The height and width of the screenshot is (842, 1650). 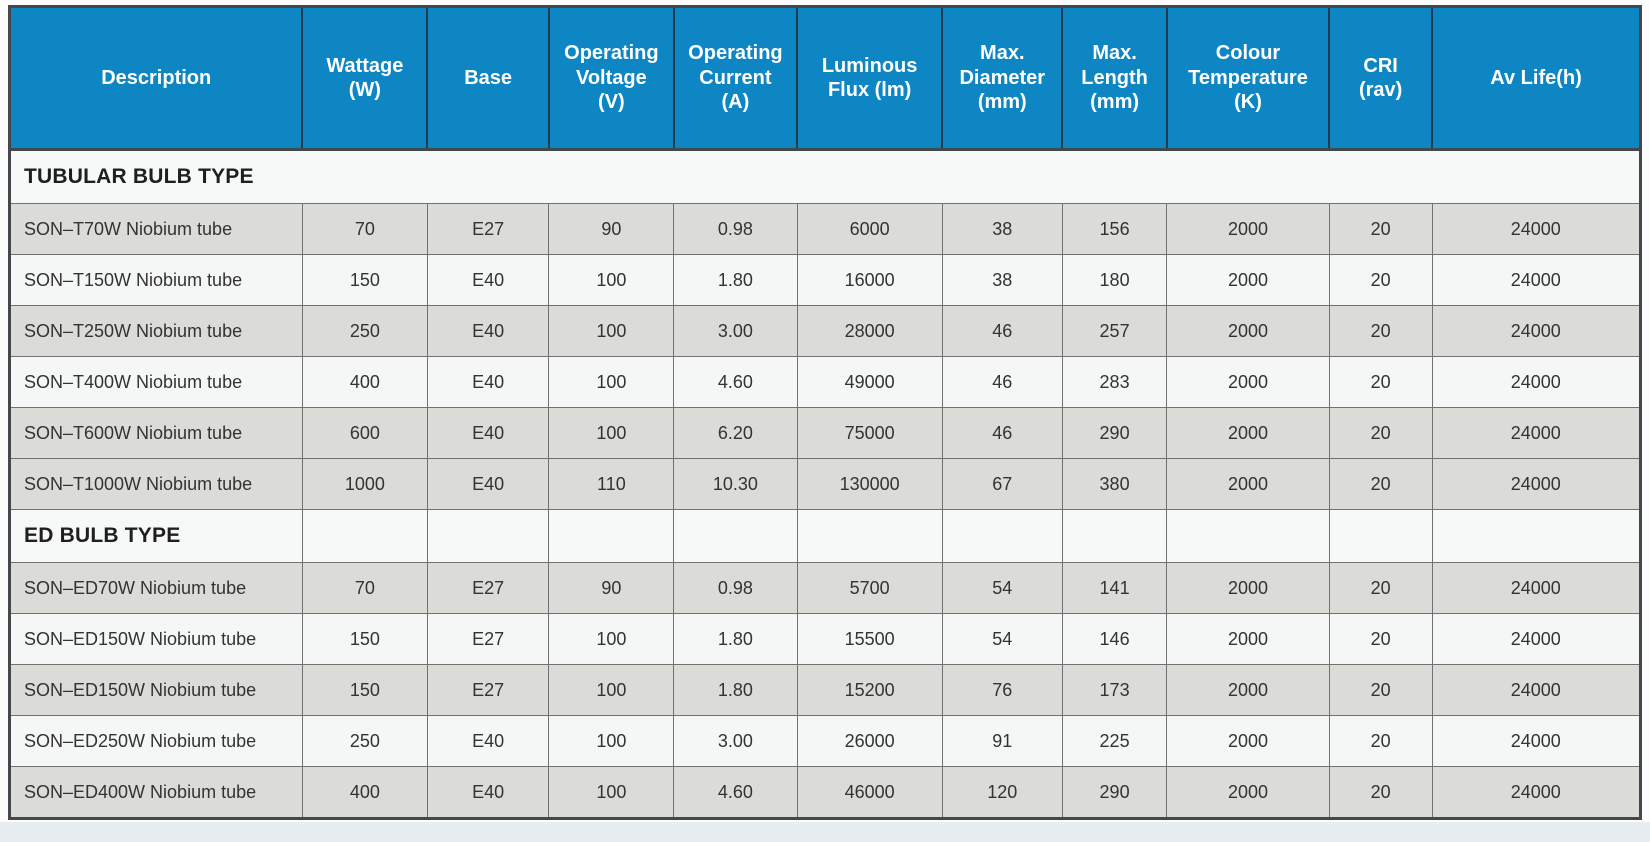 I want to click on cell-max_length: 380, so click(x=1114, y=484).